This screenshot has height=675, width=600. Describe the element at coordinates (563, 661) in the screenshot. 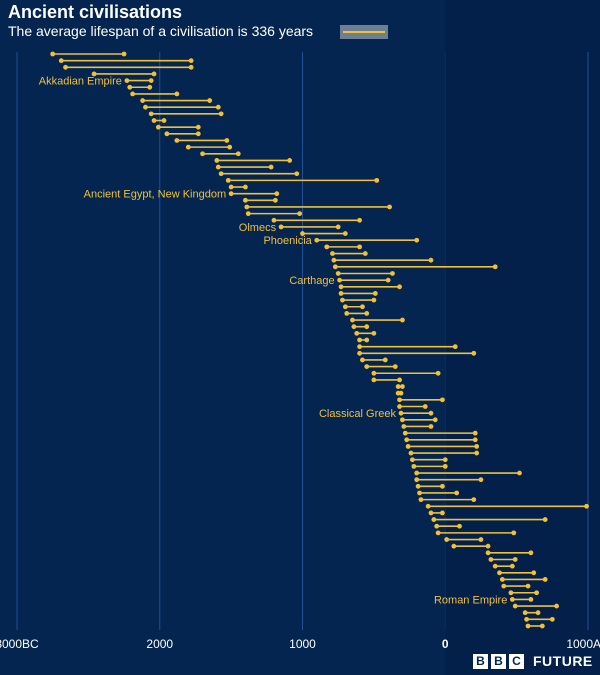

I see `logo-word-future: FUTURE` at that location.